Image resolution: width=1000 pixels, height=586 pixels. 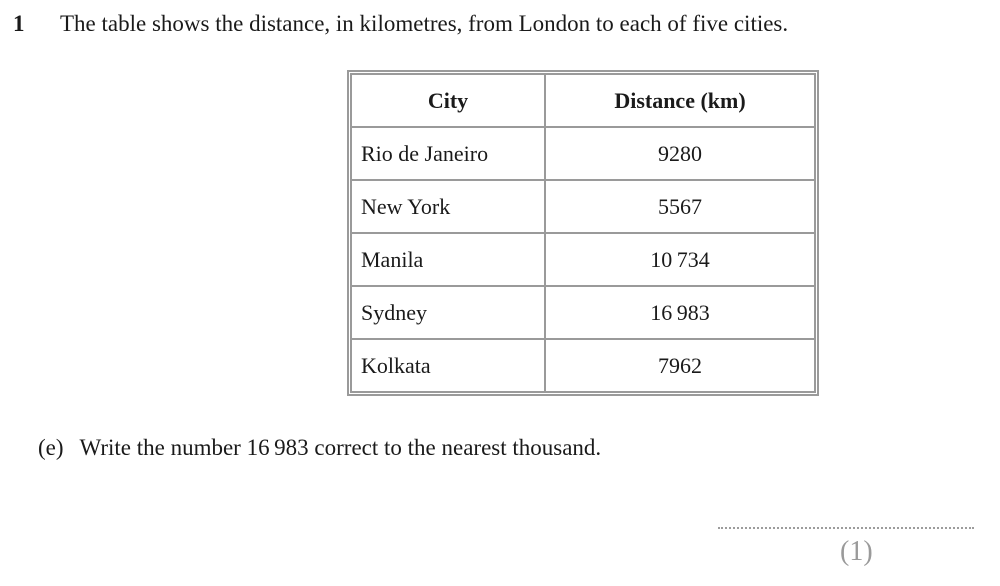 What do you see at coordinates (19, 23) in the screenshot?
I see `question-number: 1` at bounding box center [19, 23].